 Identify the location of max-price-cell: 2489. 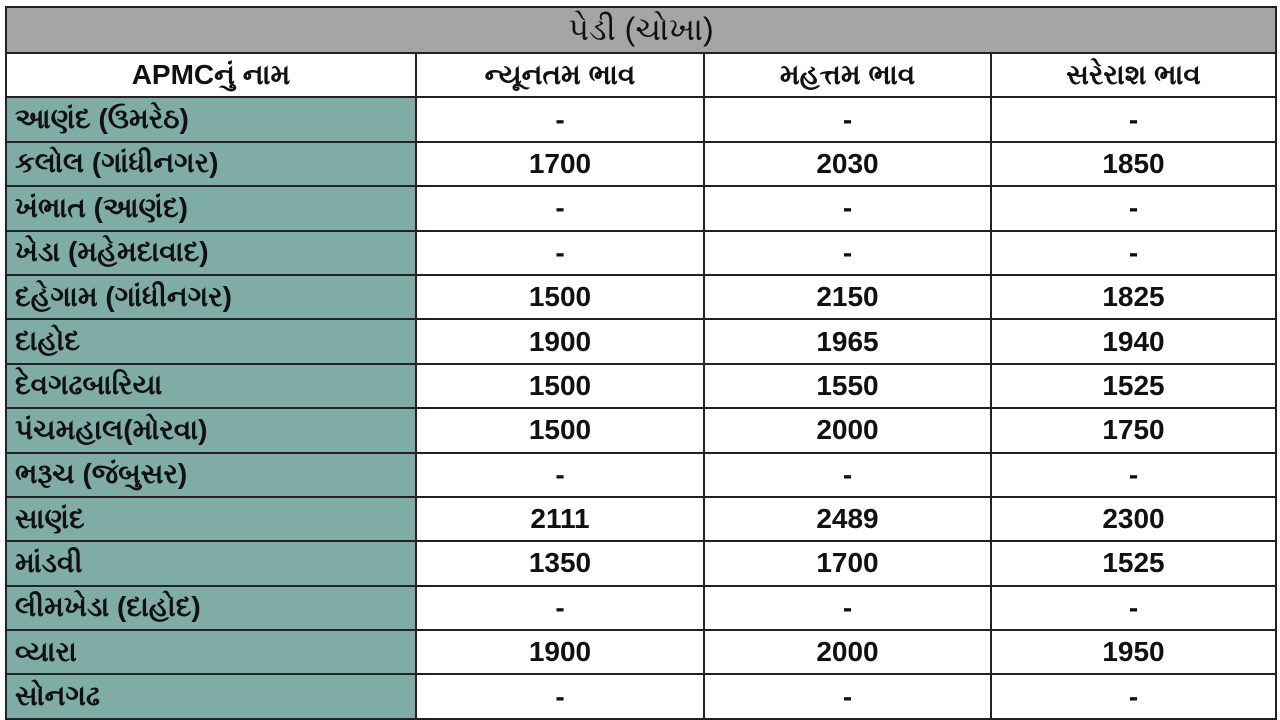
(847, 519).